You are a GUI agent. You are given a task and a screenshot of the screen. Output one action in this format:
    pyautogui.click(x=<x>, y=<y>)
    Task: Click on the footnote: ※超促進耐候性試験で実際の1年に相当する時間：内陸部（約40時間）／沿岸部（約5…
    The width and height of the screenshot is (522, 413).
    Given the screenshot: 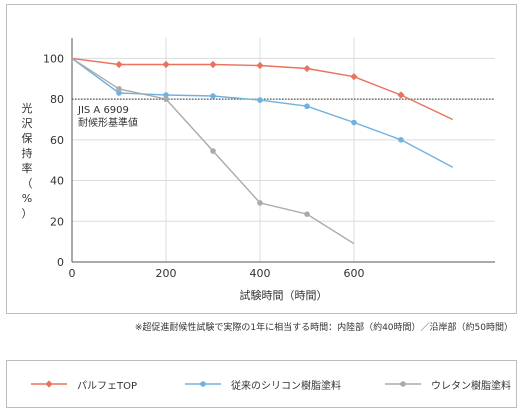 What is the action you would take?
    pyautogui.click(x=323, y=328)
    